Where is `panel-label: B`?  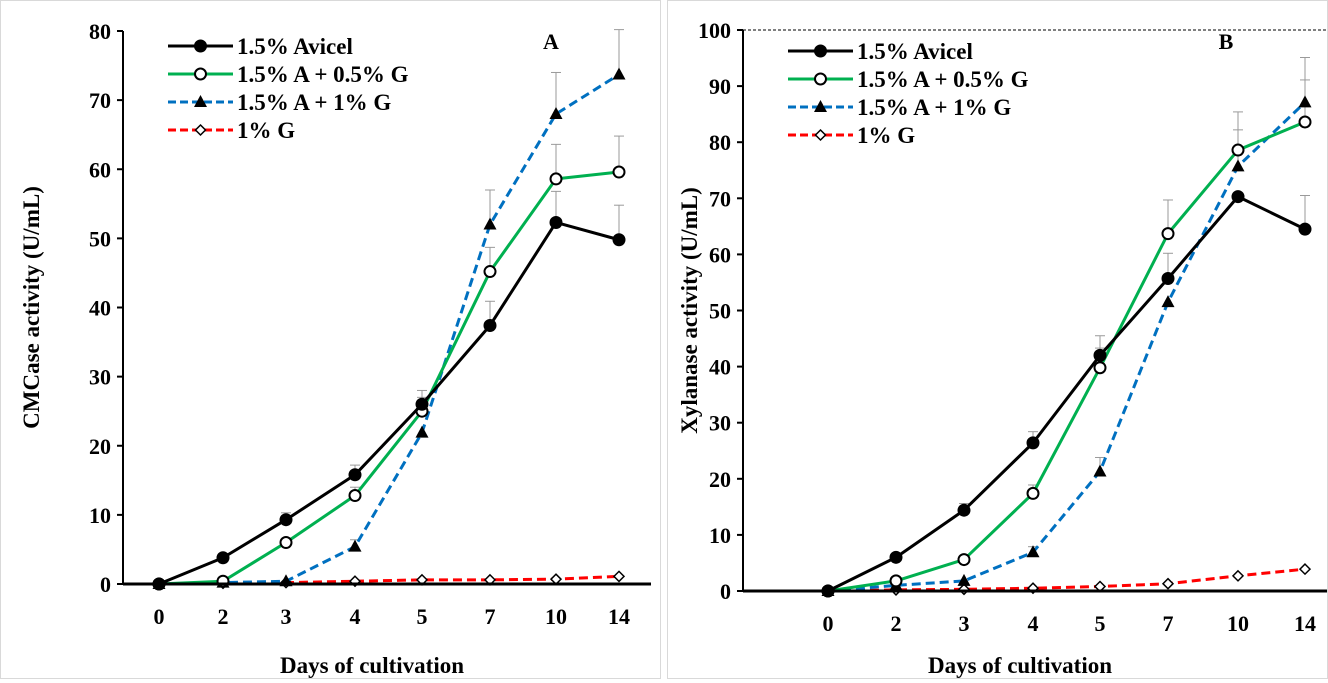
panel-label: B is located at coordinates (1226, 41).